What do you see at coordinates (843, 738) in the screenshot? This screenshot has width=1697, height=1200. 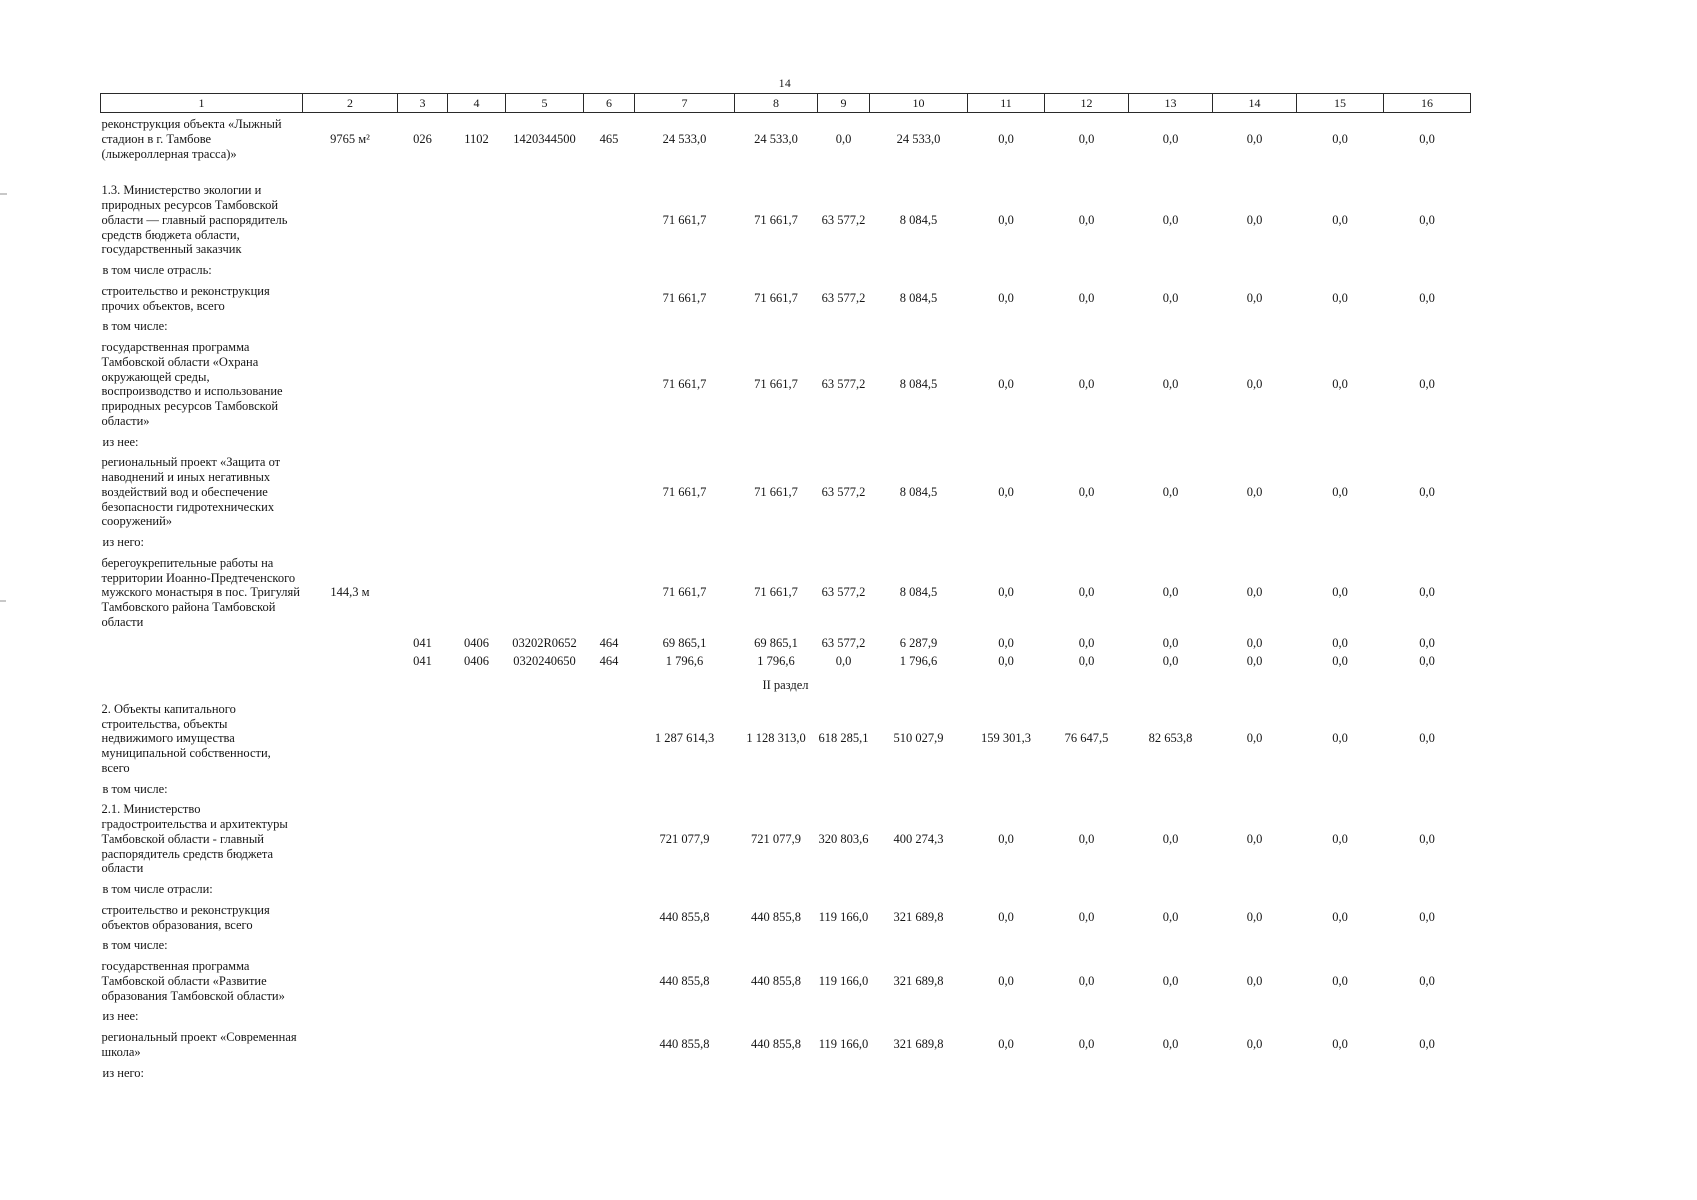 I see `value-cell: 618 285,1` at bounding box center [843, 738].